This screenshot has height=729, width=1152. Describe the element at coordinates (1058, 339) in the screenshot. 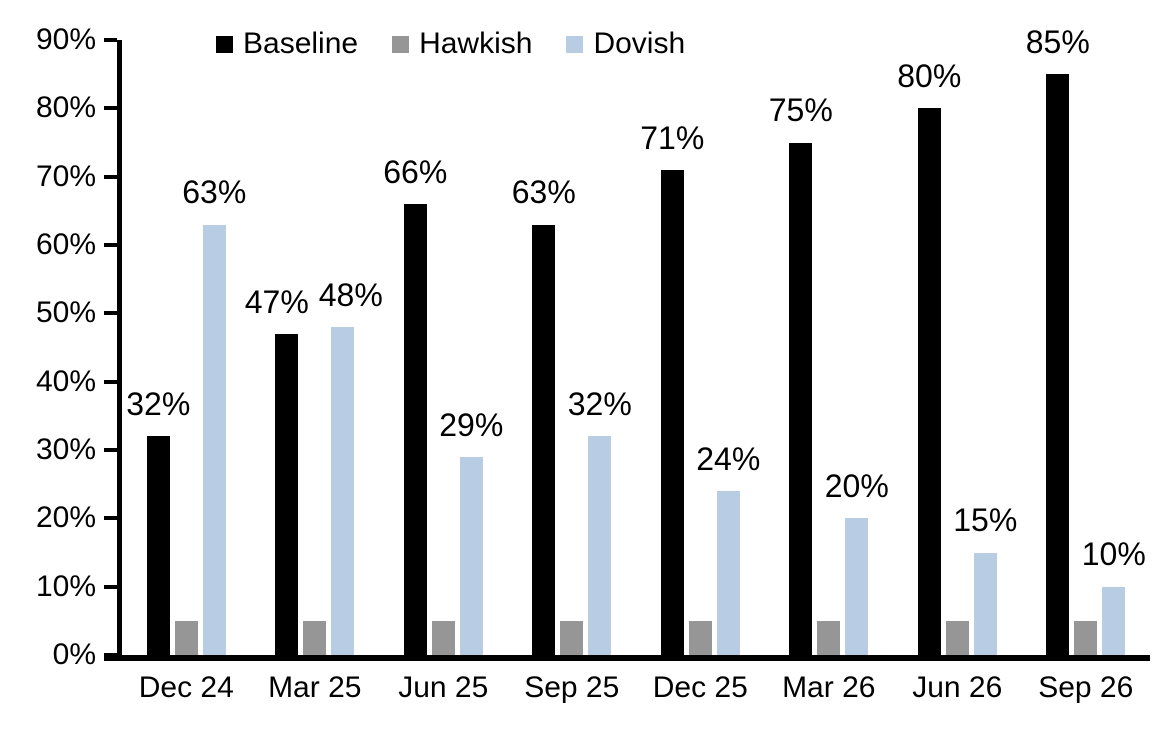

I see `baseline-bar: 85%` at that location.